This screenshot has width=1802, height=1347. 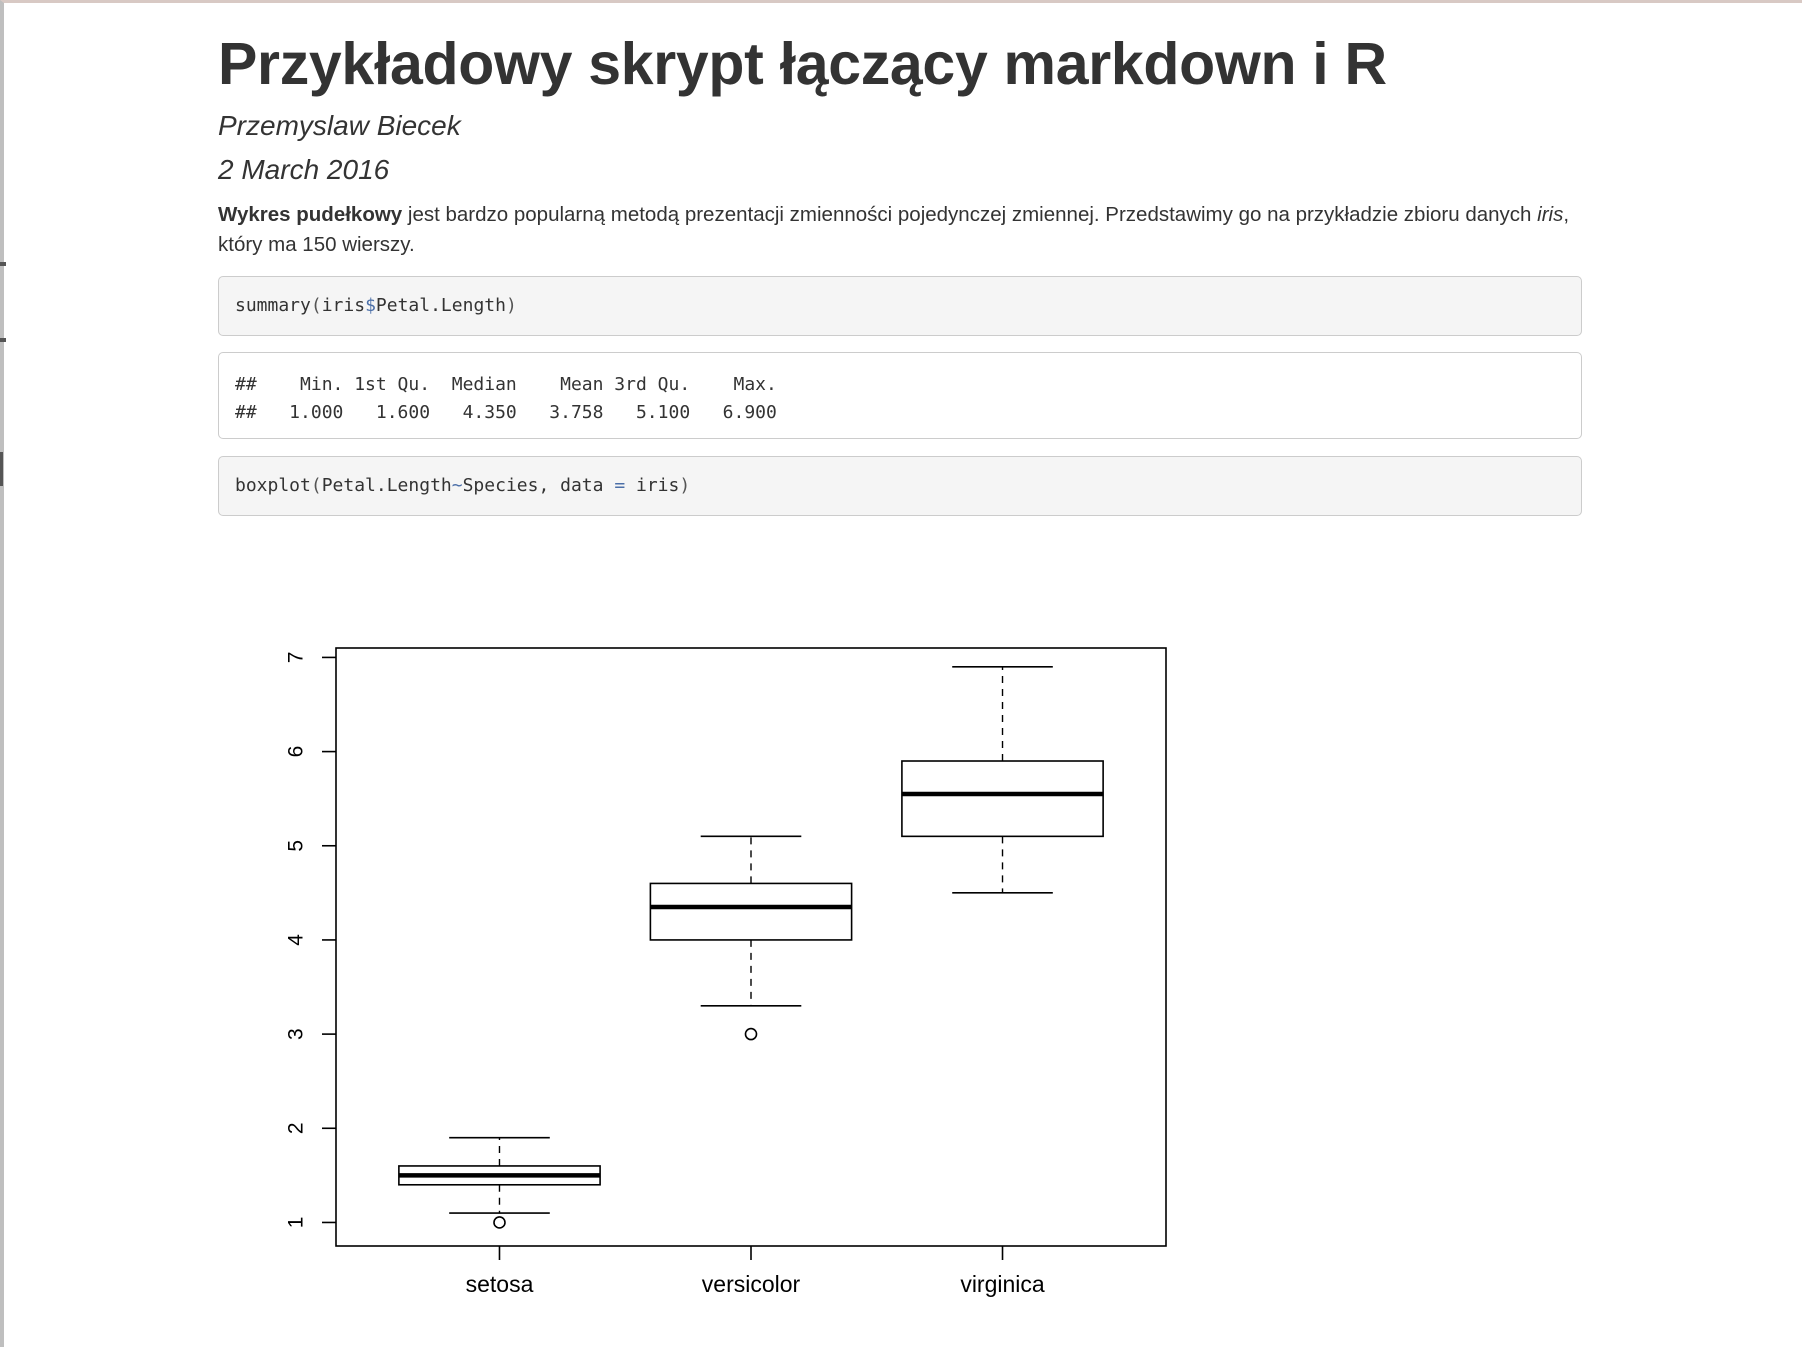 What do you see at coordinates (370, 305) in the screenshot?
I see `code-operator: $` at bounding box center [370, 305].